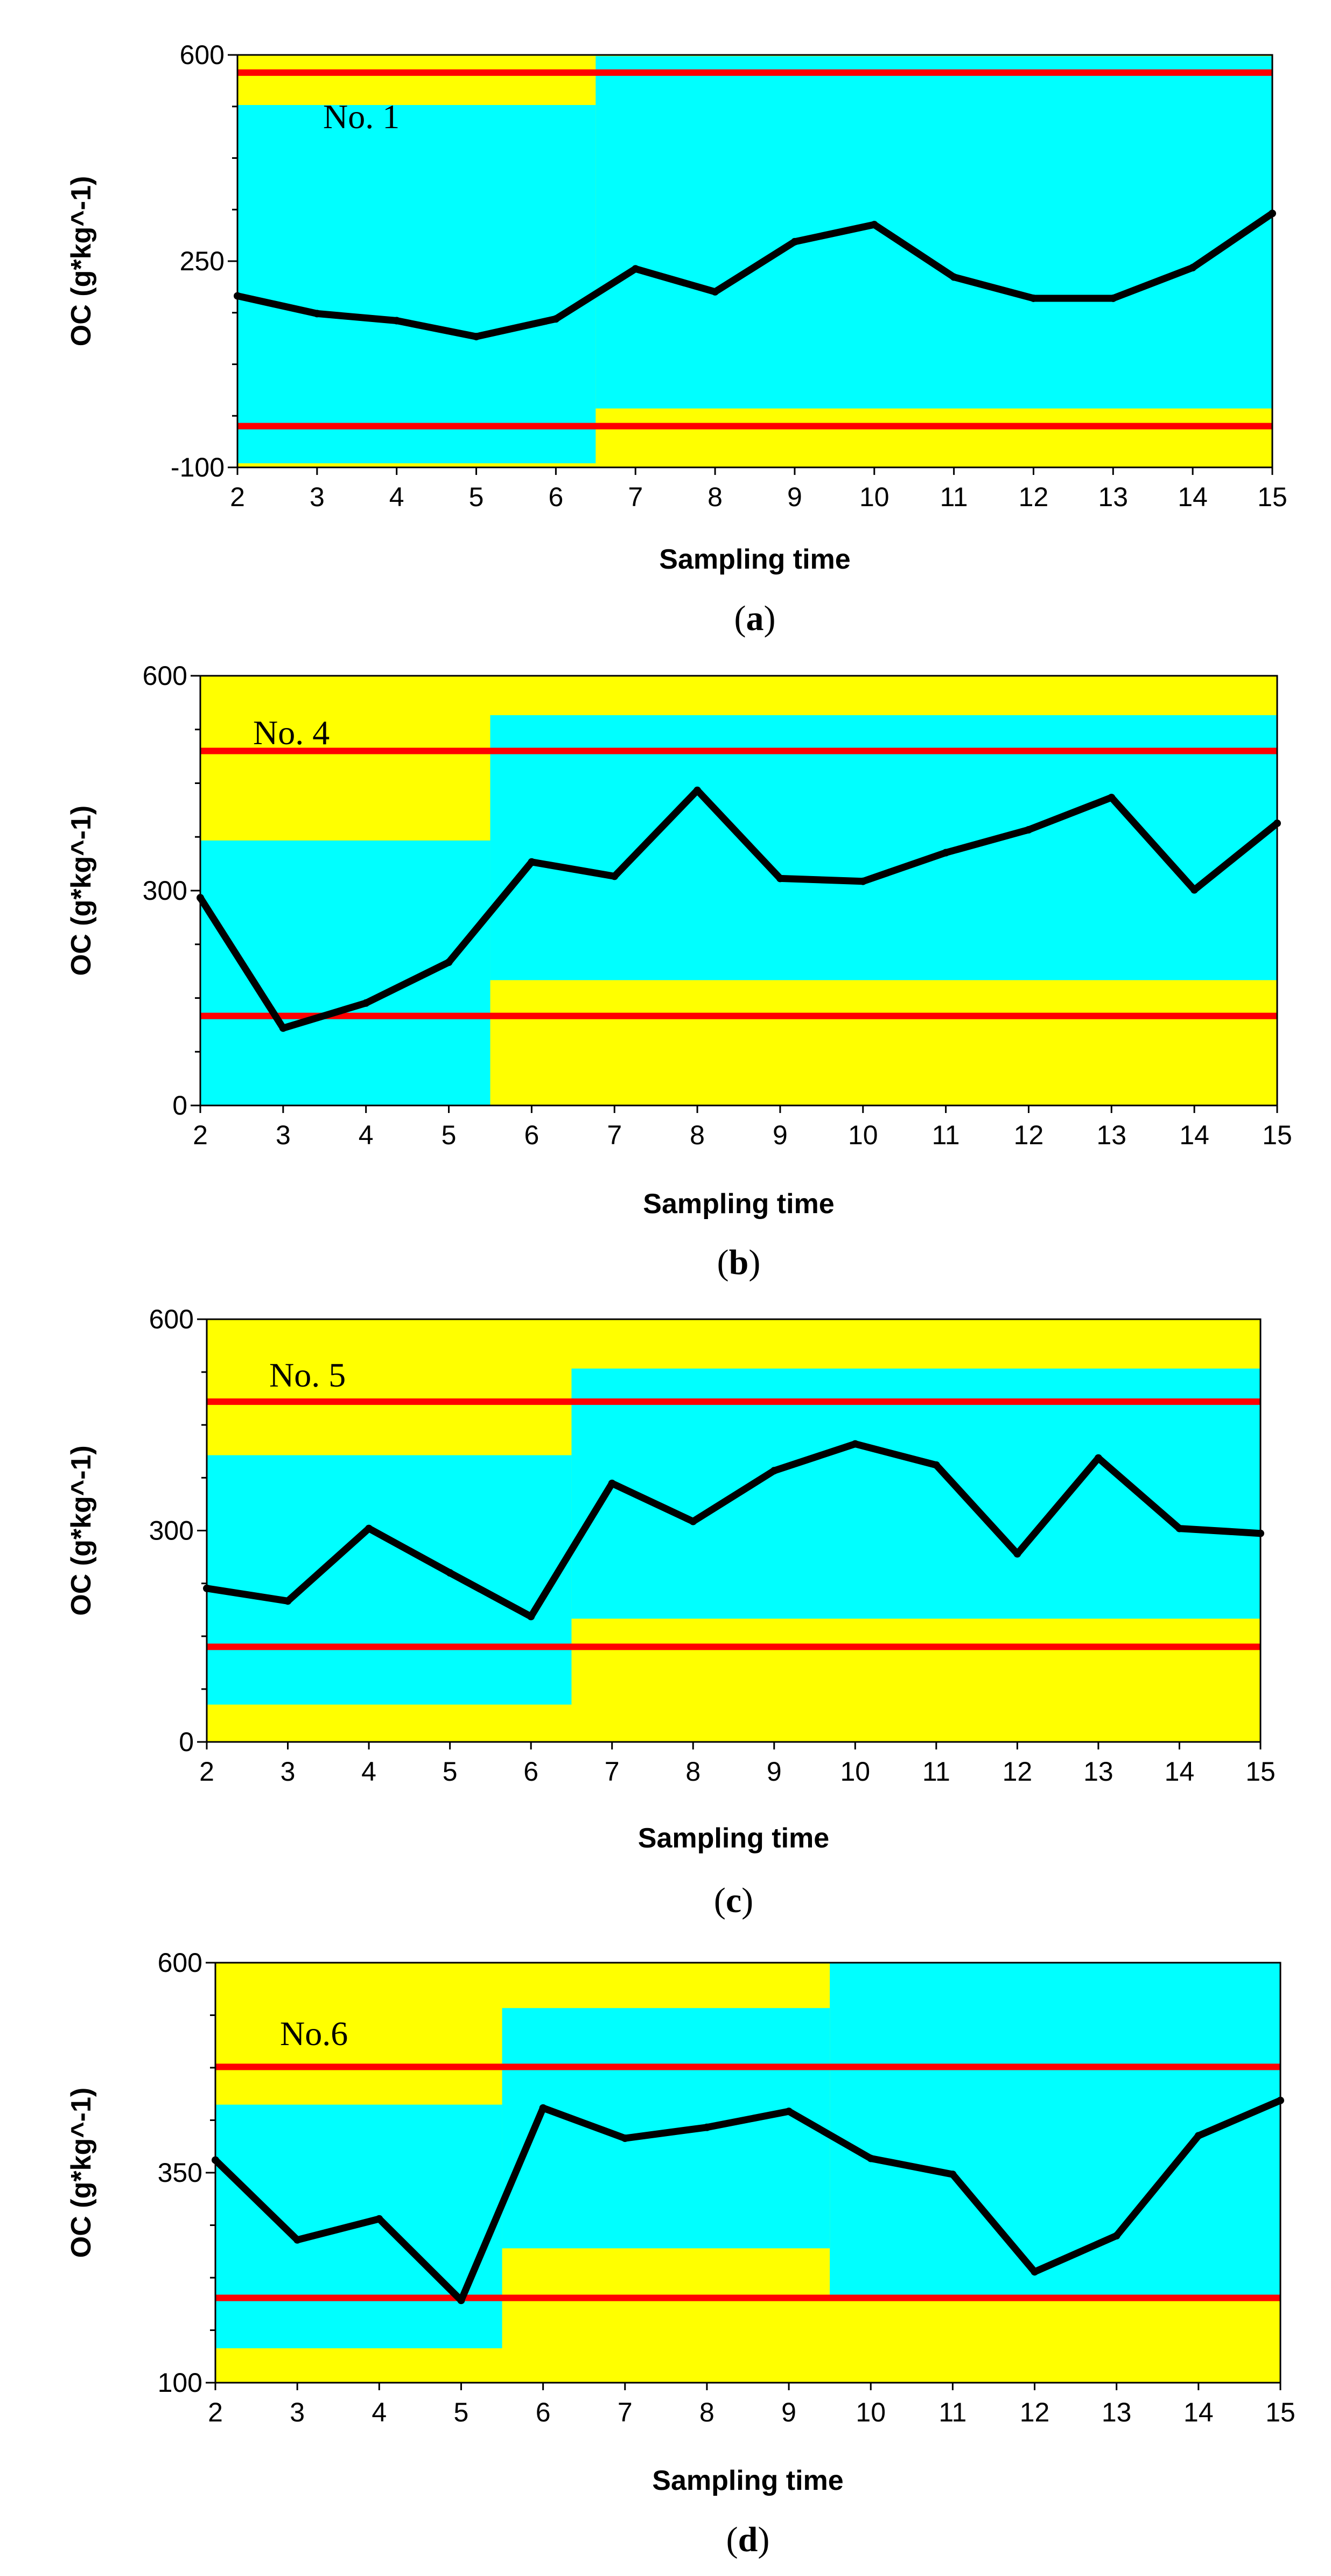  What do you see at coordinates (314, 2033) in the screenshot?
I see `panel-annotation: No.6` at bounding box center [314, 2033].